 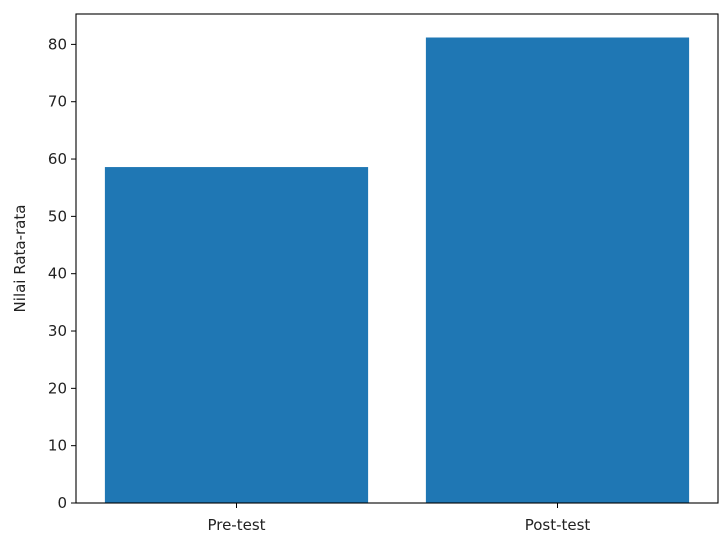 What do you see at coordinates (57, 331) in the screenshot?
I see `y-tick-label: 30` at bounding box center [57, 331].